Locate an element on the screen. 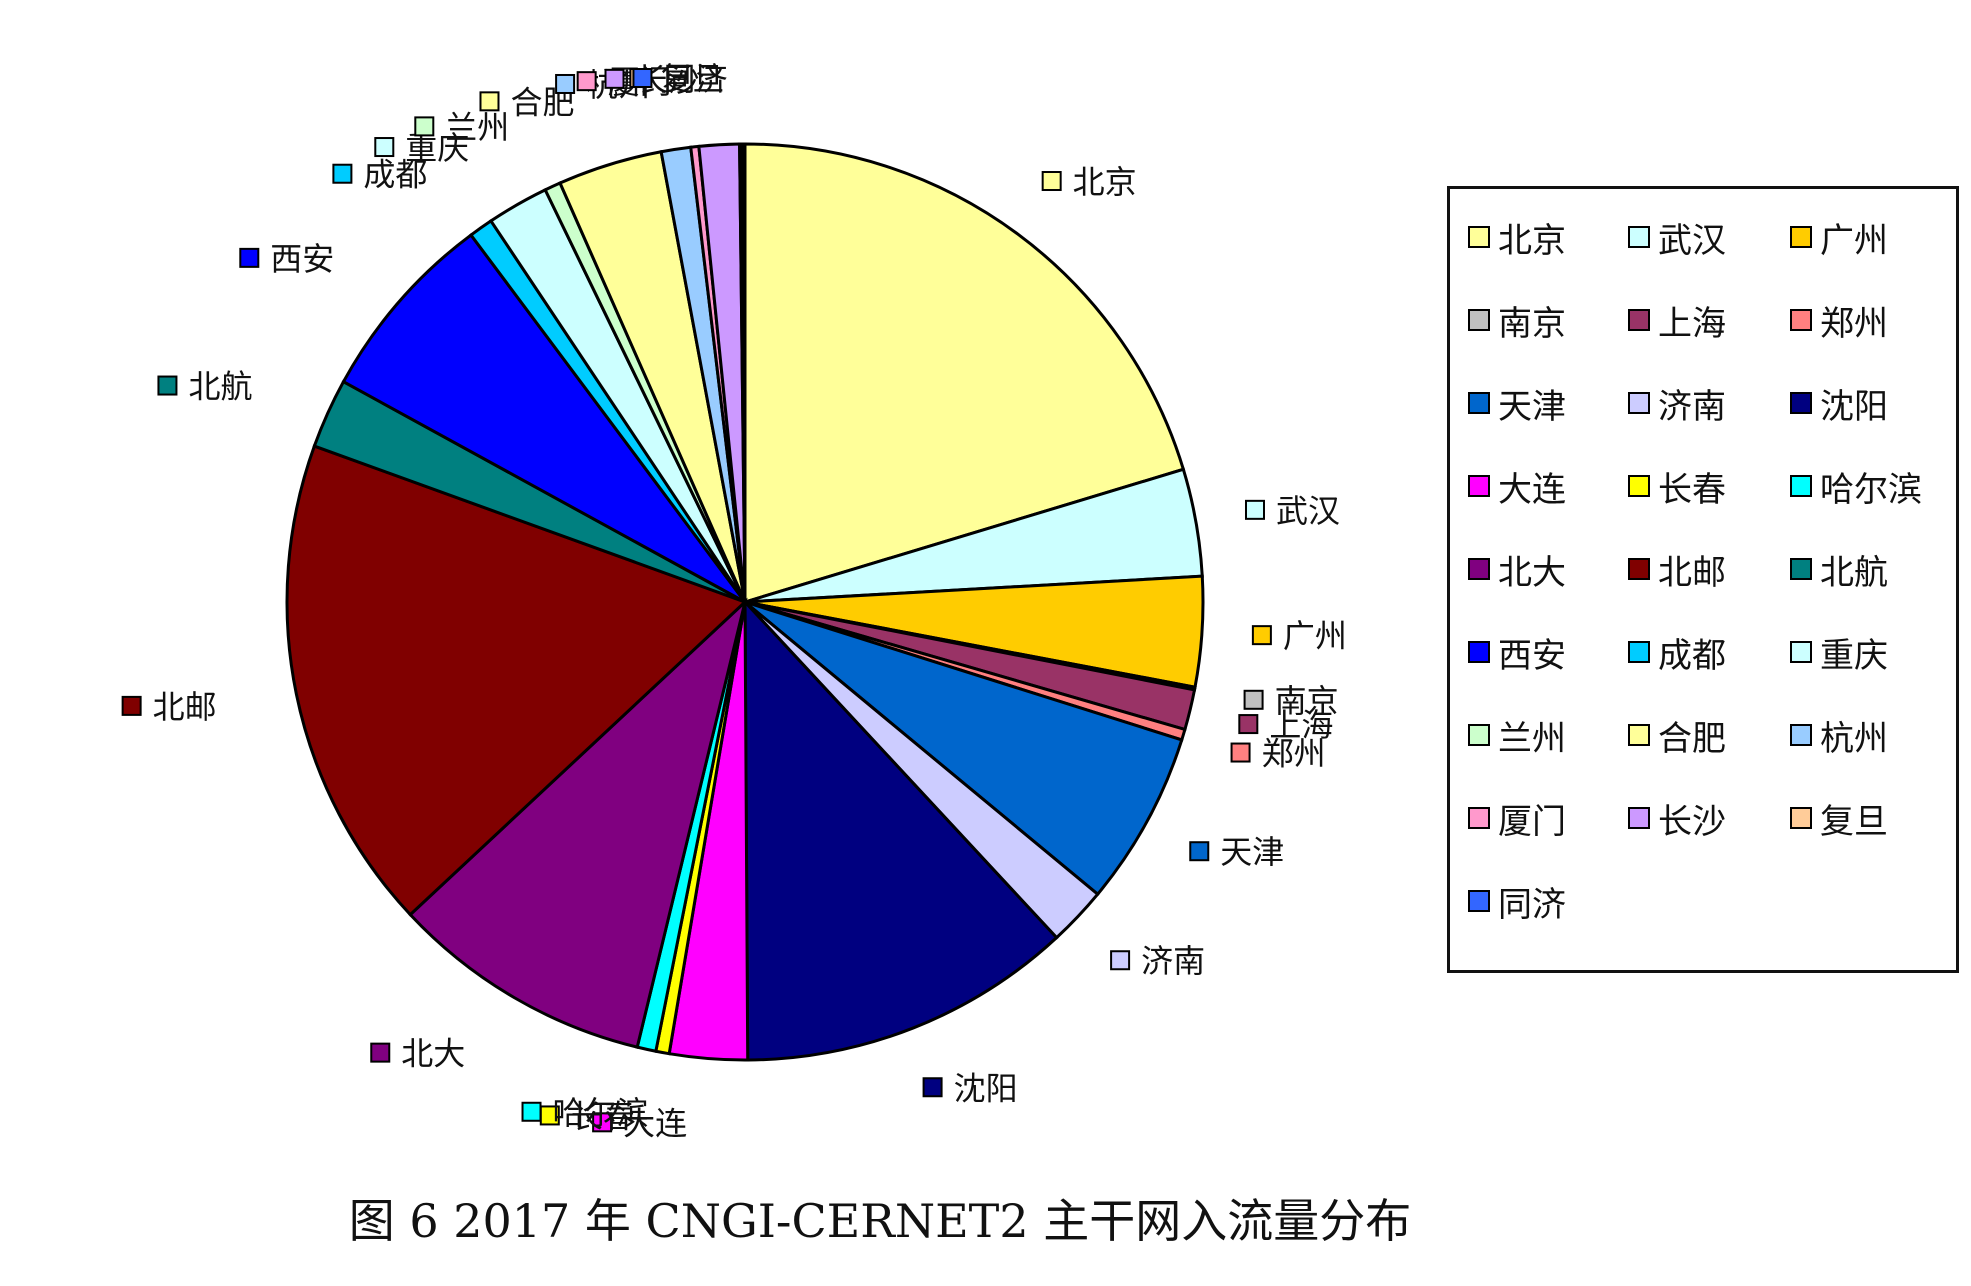 This screenshot has height=1286, width=1971. slice-label-swatch-广州 is located at coordinates (1261, 635).